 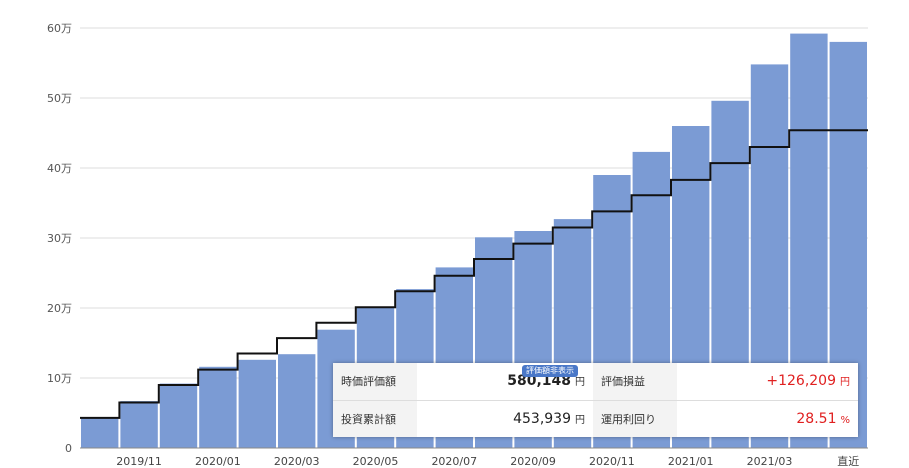 I want to click on gain-cell: +126,209 円, so click(x=767, y=382).